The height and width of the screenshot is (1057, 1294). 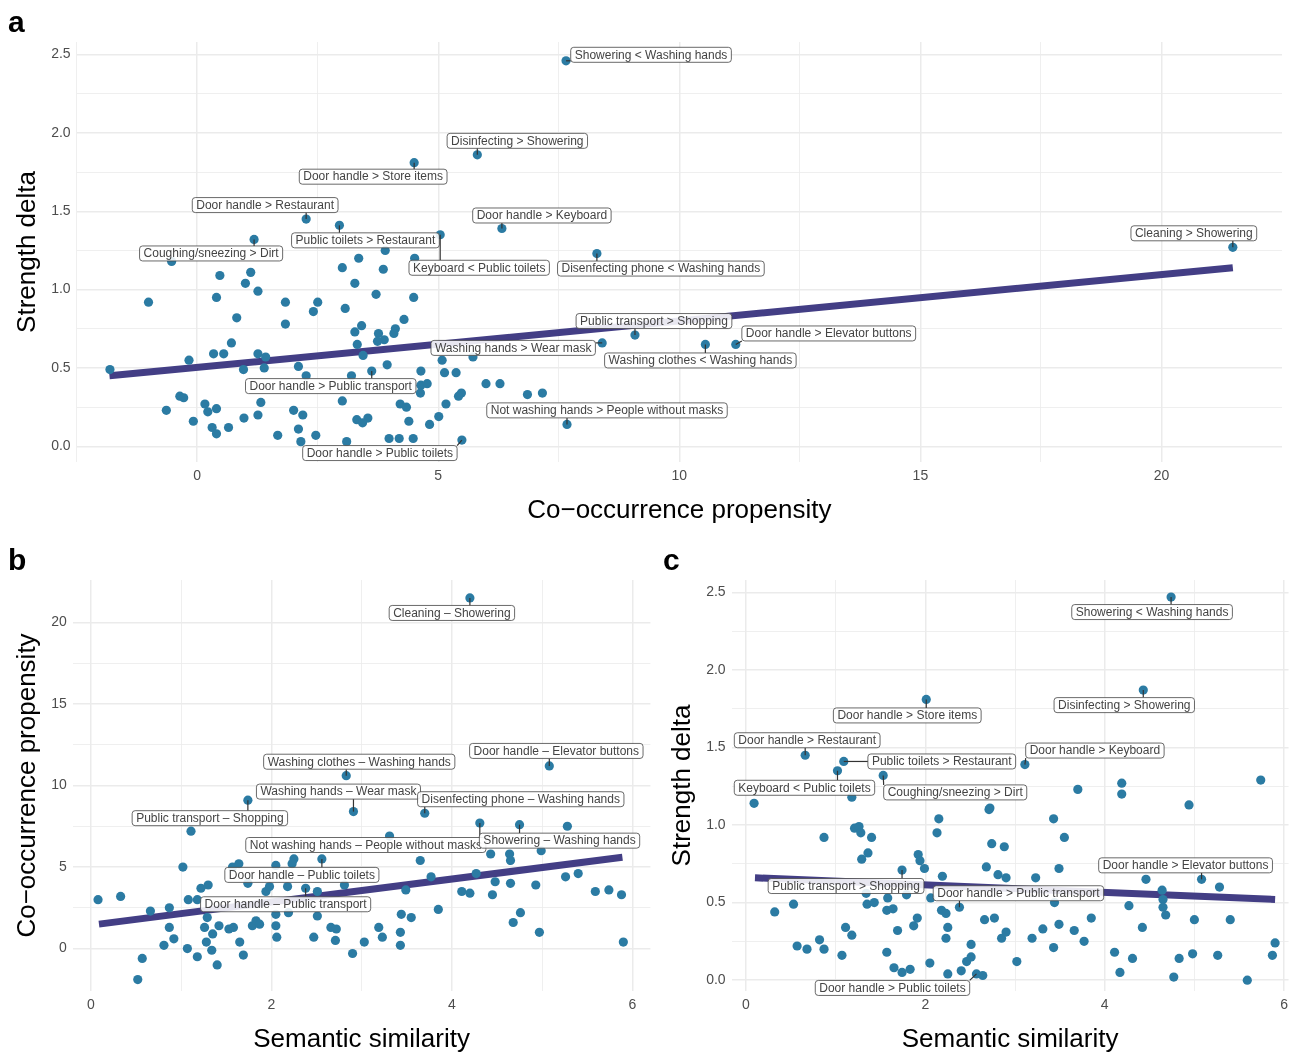 I want to click on chart-title: a, so click(x=16, y=22).